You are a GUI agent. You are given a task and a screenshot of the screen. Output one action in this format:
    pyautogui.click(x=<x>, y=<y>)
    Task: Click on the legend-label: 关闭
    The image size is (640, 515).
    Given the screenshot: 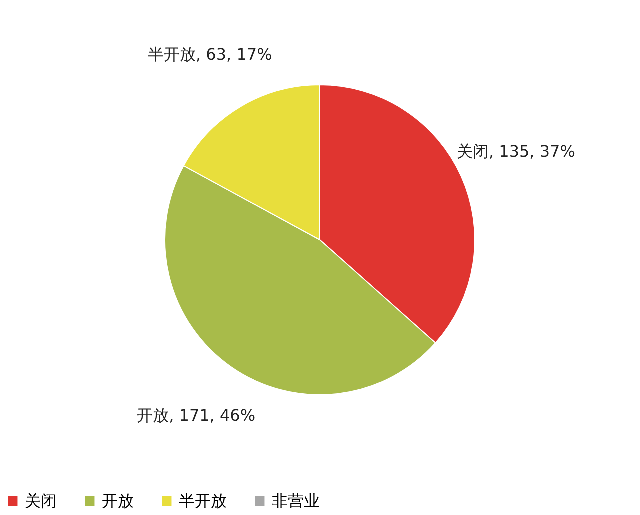 What is the action you would take?
    pyautogui.click(x=41, y=500)
    